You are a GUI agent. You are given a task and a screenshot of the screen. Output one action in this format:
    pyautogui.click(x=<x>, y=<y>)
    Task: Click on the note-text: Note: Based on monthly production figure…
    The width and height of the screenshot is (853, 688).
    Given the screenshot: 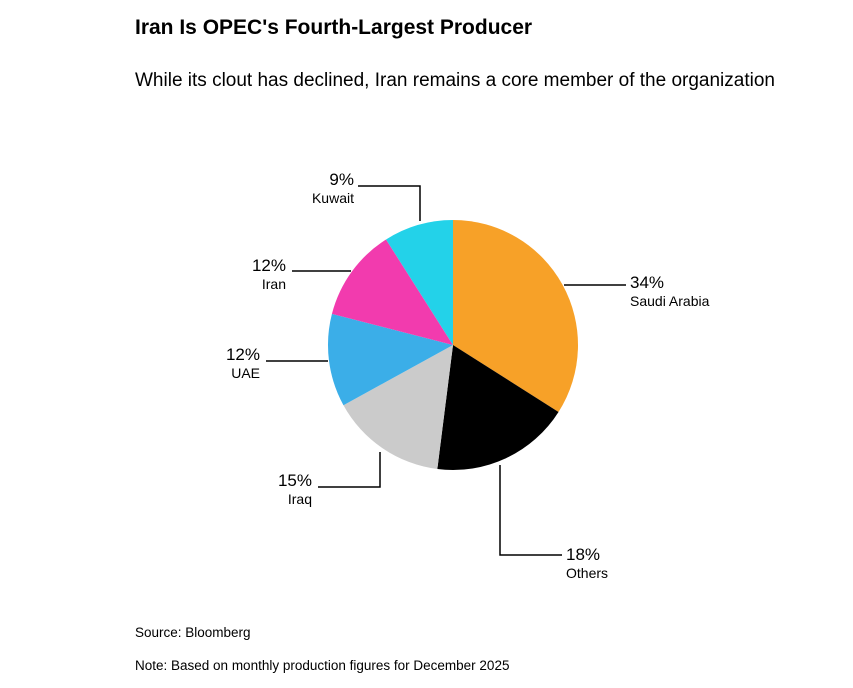 What is the action you would take?
    pyautogui.click(x=322, y=665)
    